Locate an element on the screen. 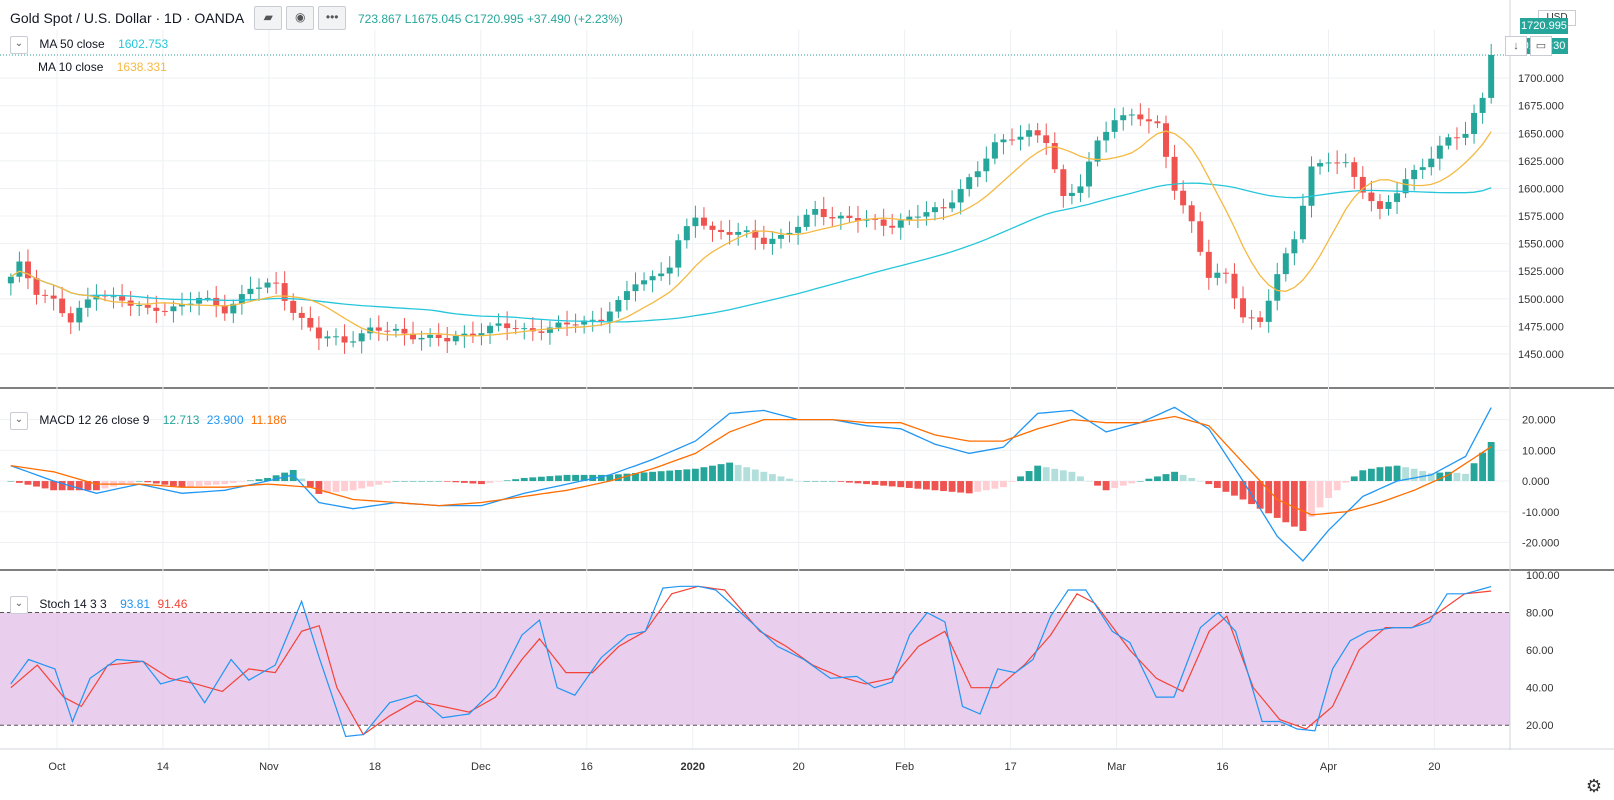  time-tick-label: 14 is located at coordinates (163, 767).